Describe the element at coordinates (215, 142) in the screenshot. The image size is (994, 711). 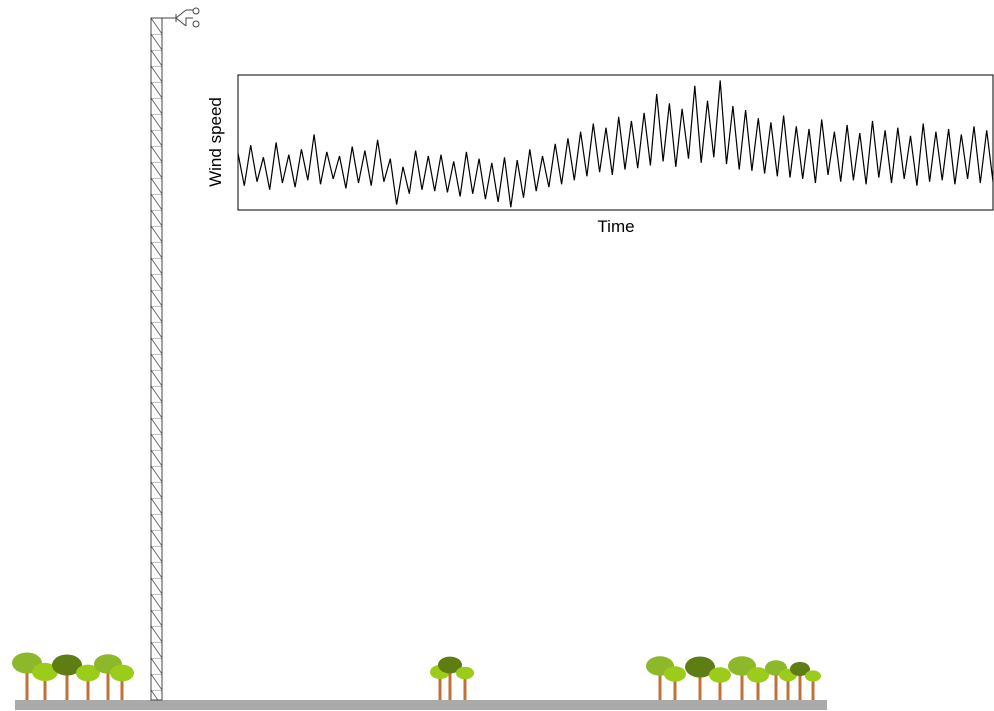
I see `y-axis-label: Wind speed` at that location.